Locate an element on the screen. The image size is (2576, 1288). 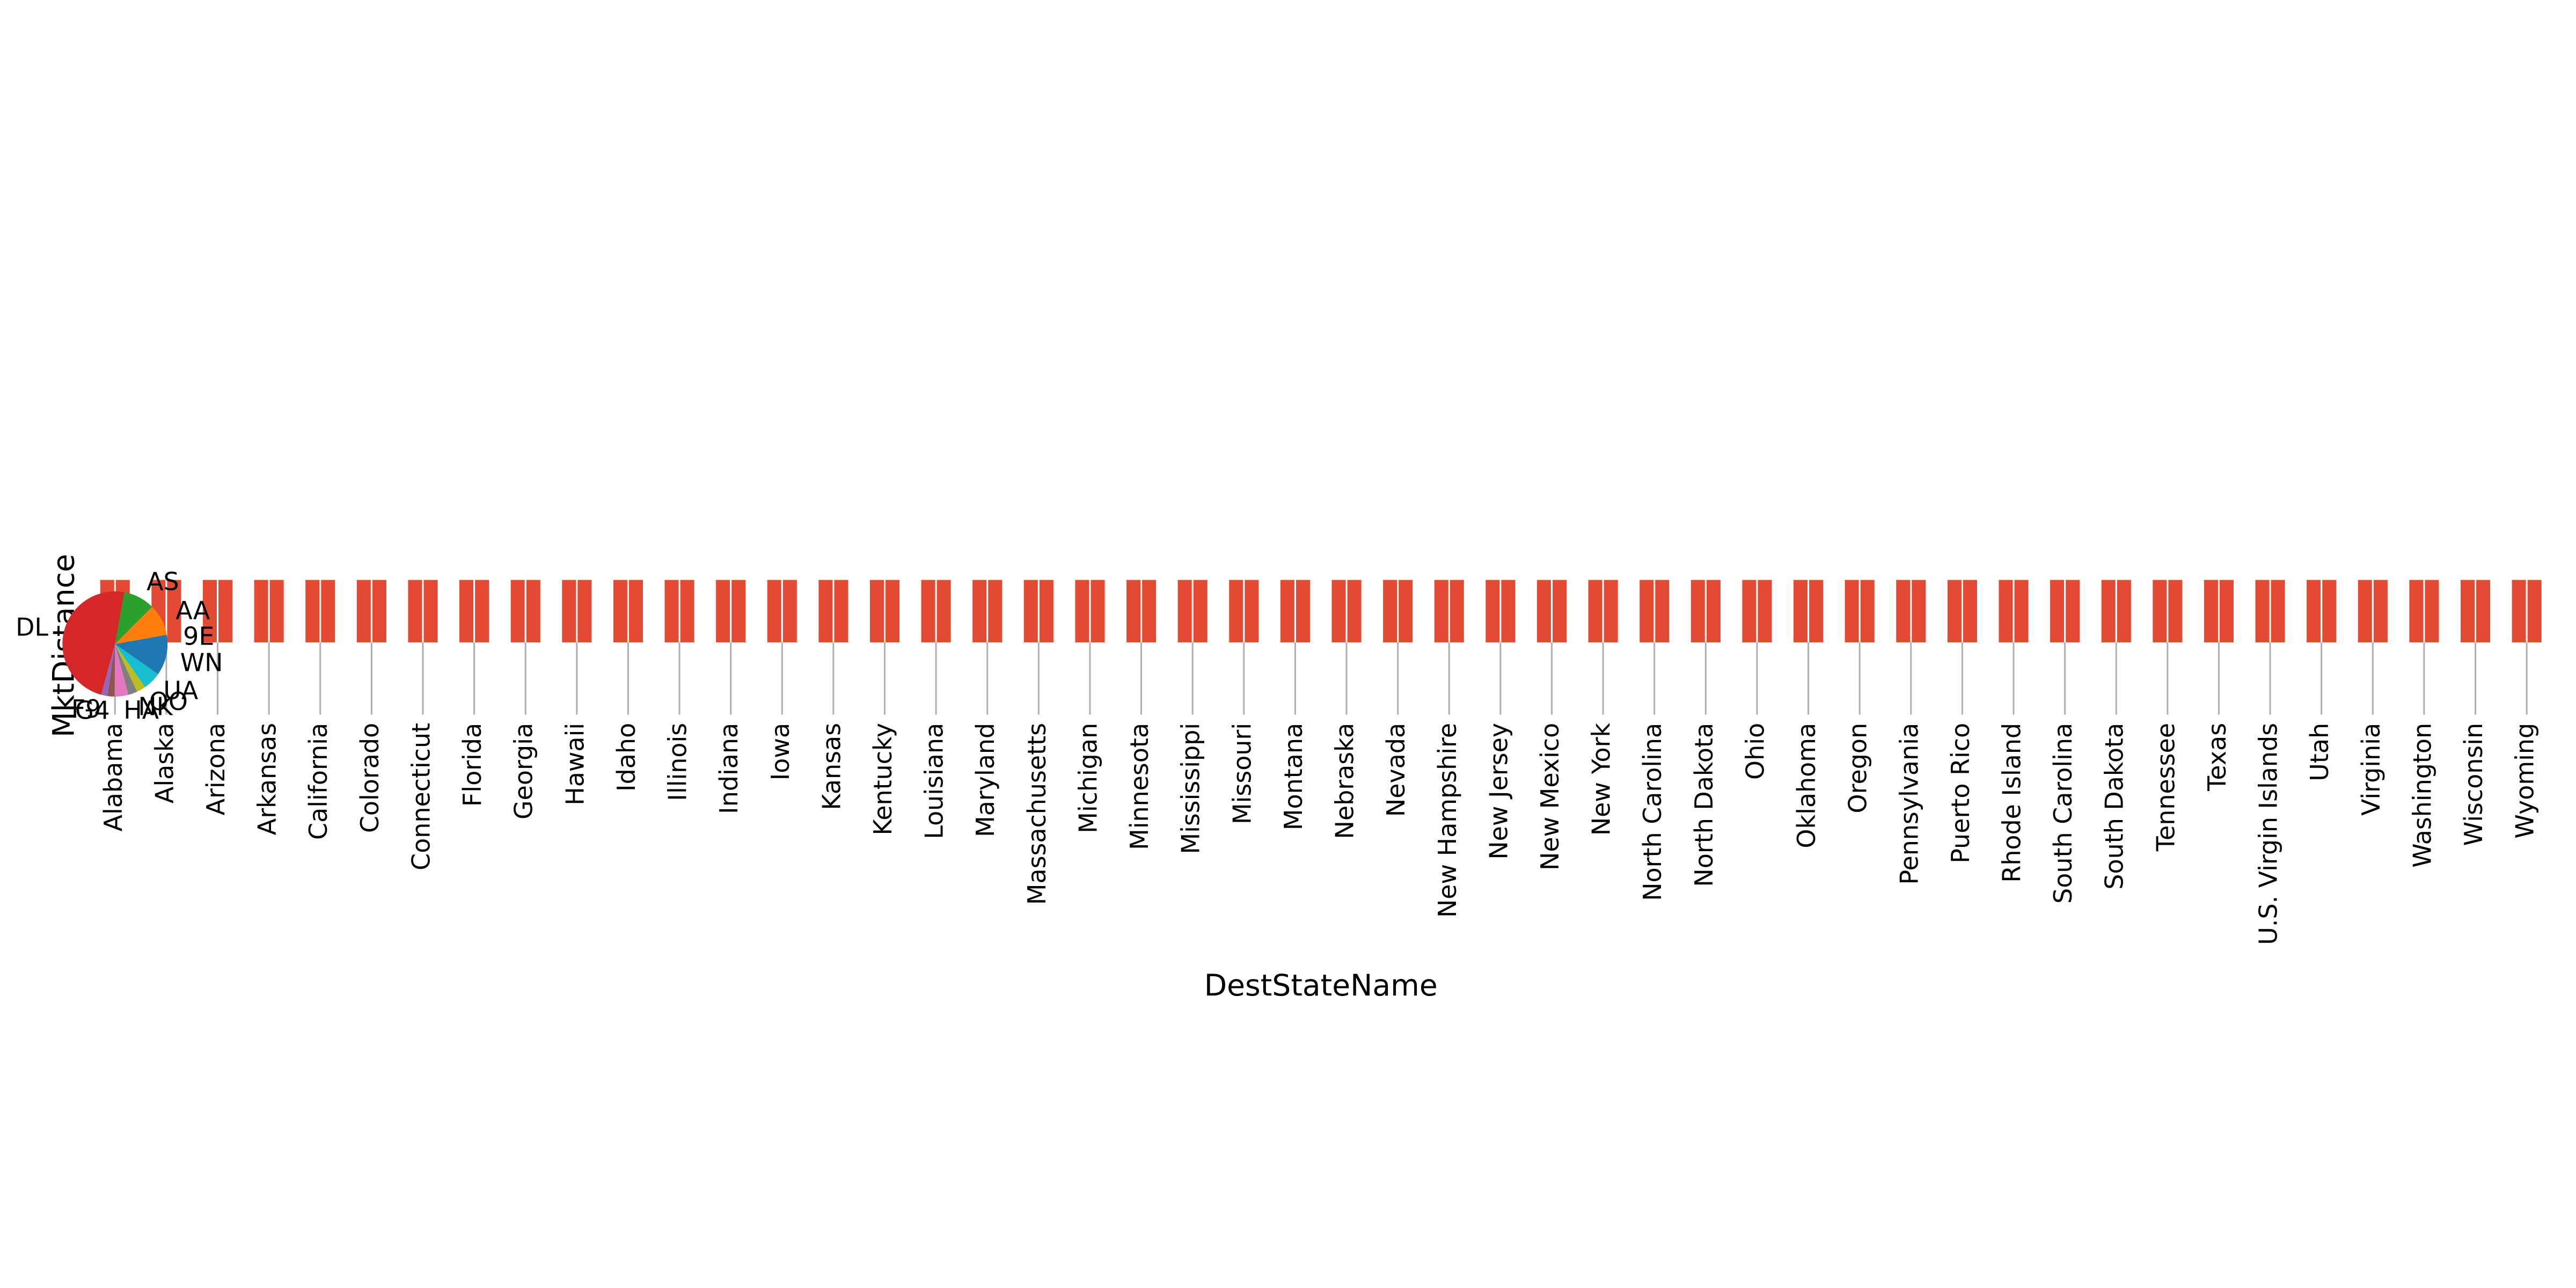
x-tick-label: Kansas is located at coordinates (831, 766).